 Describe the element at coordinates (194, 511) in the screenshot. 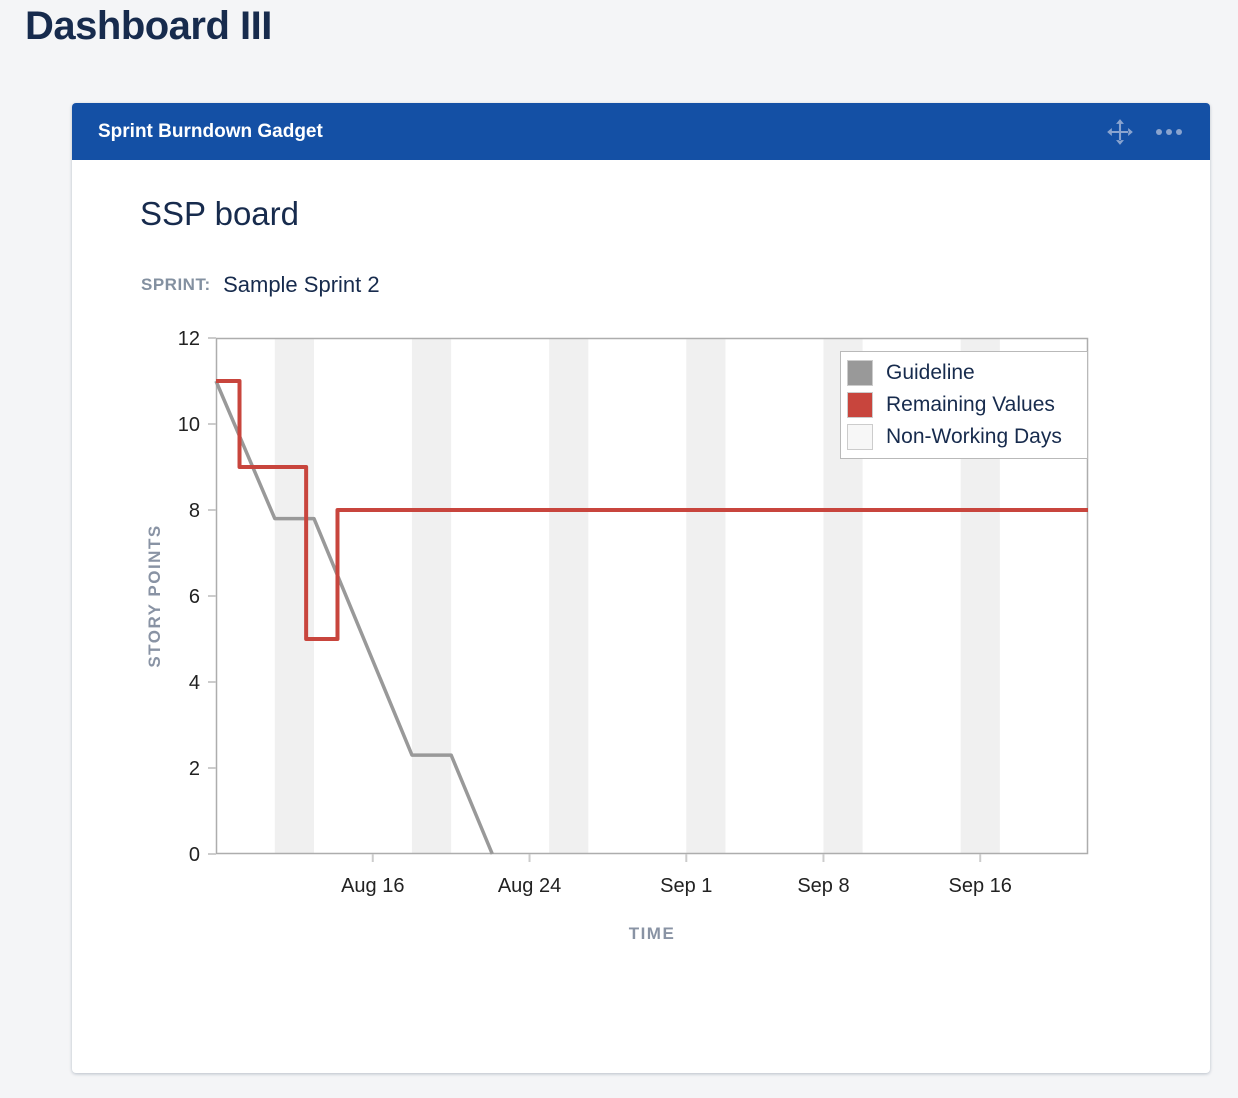

I see `y-tick-label: 8` at that location.